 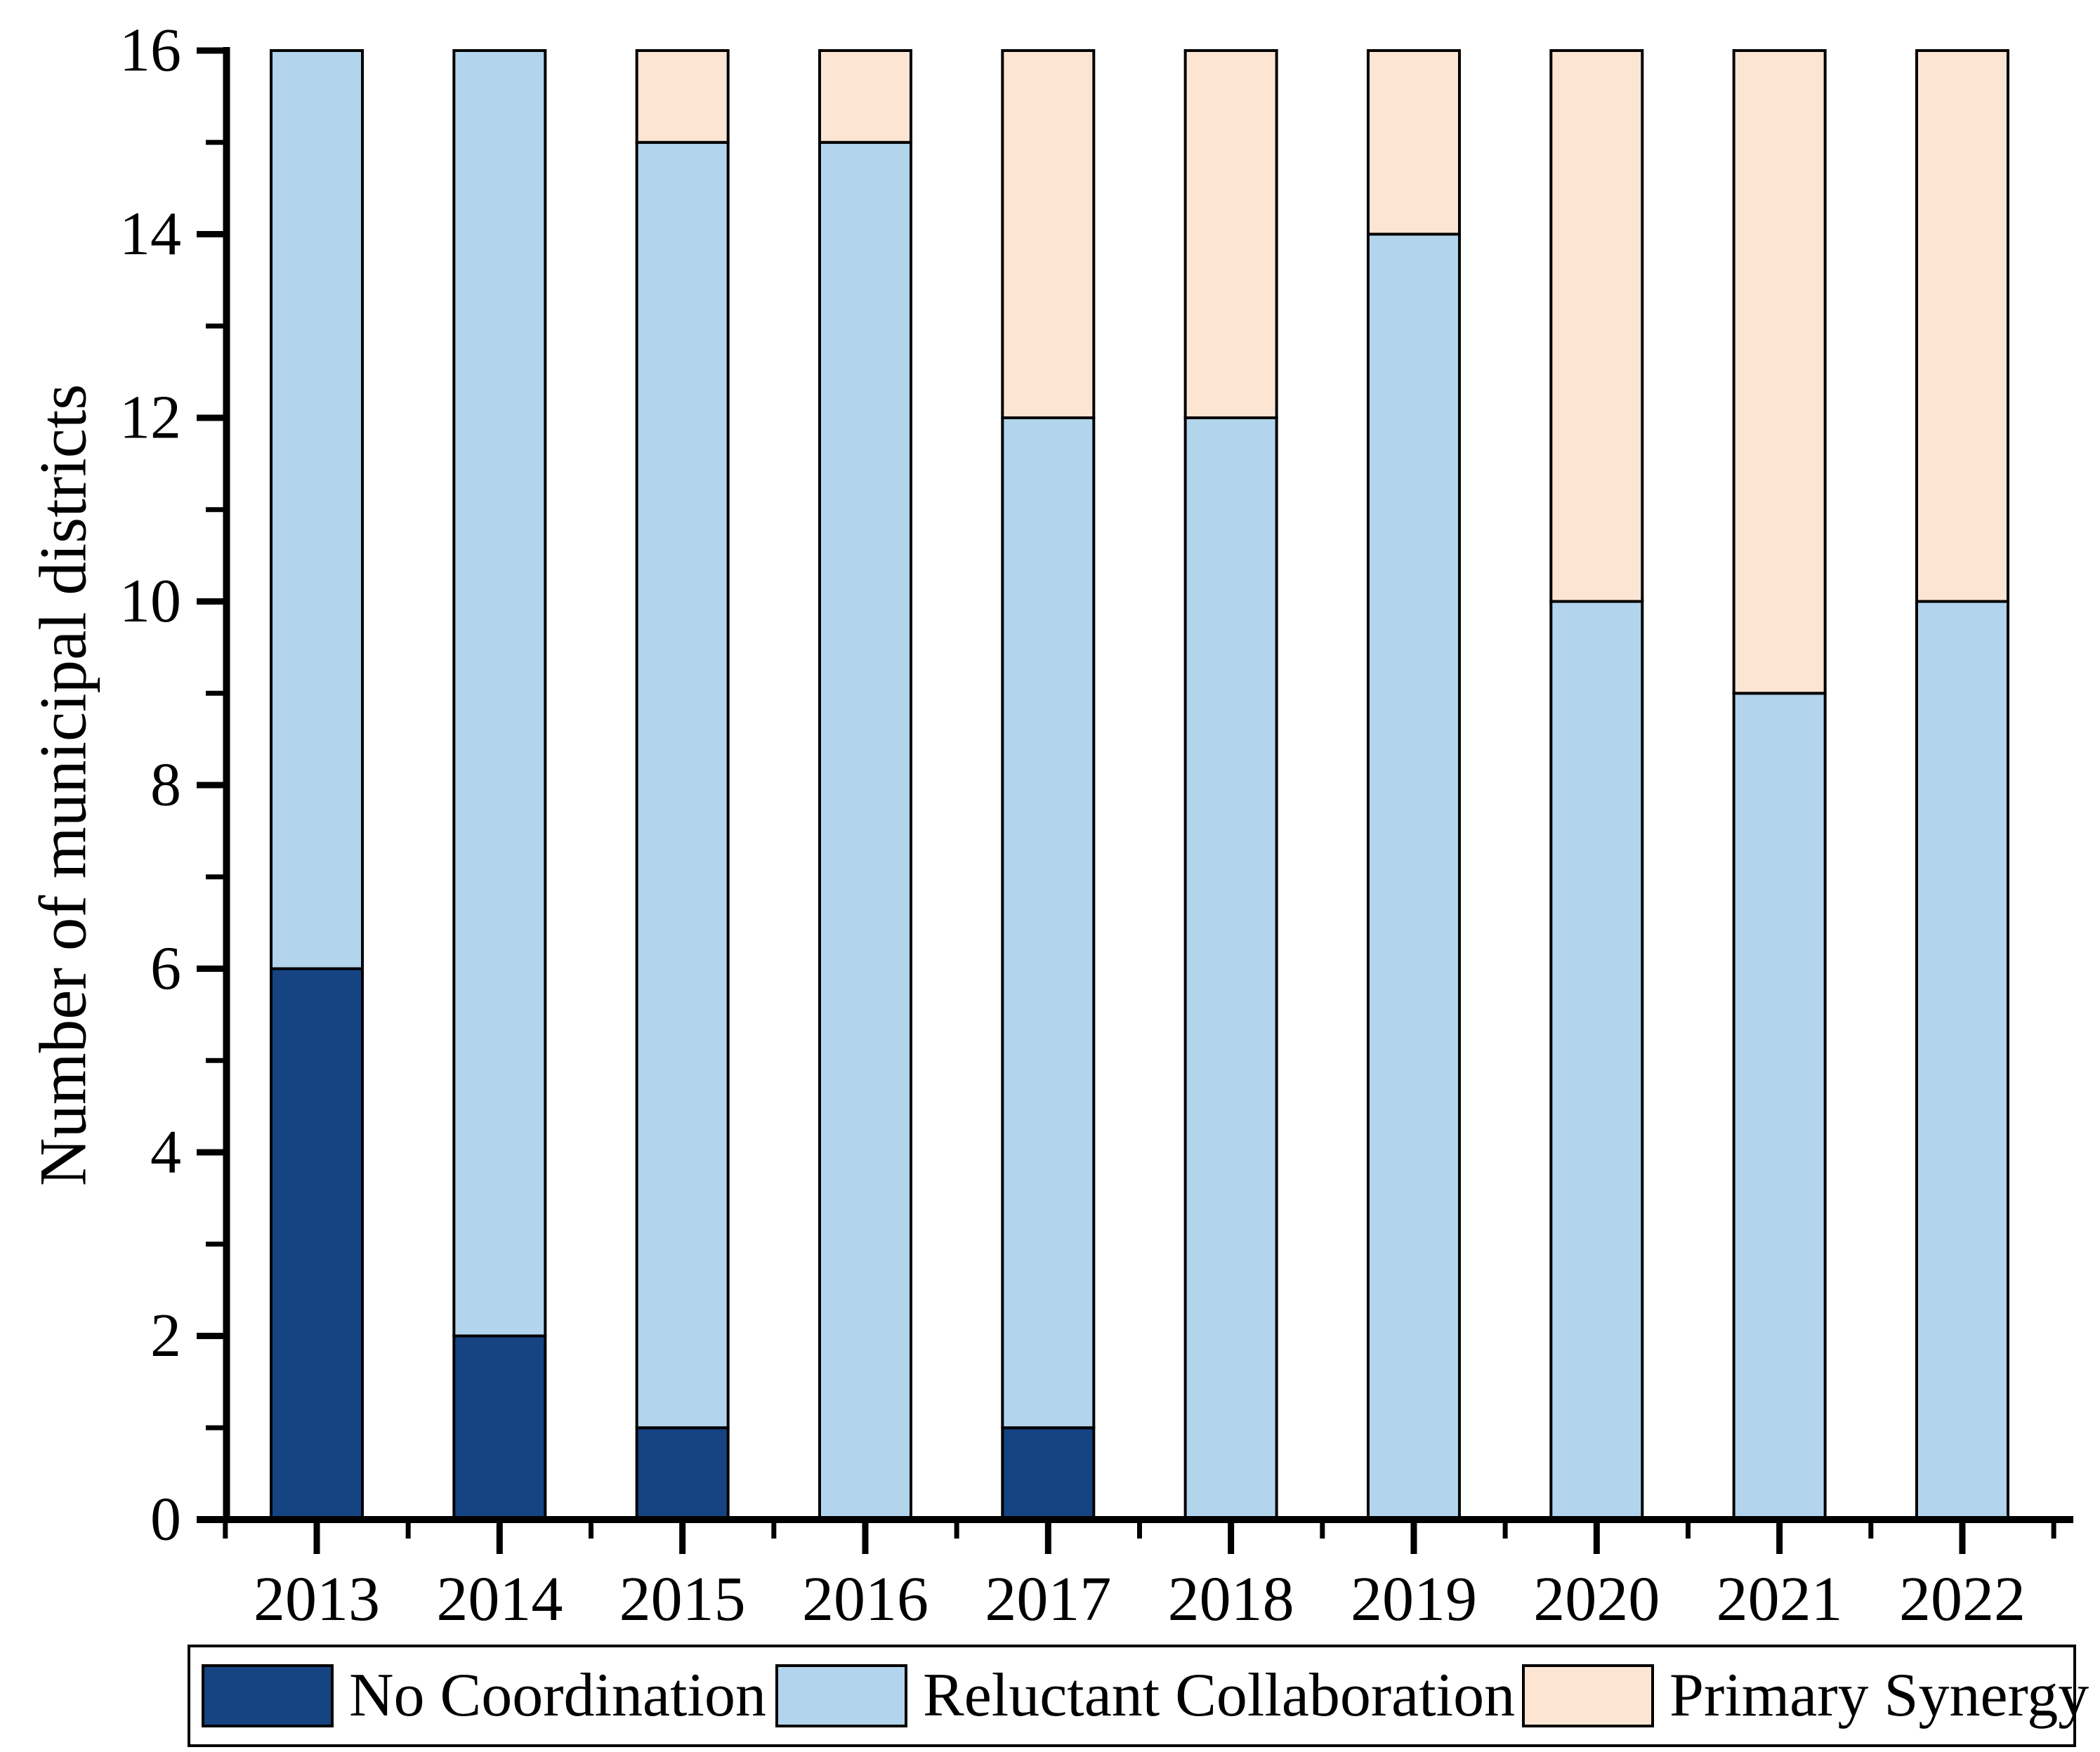 What do you see at coordinates (1962, 326) in the screenshot?
I see `bar-segment-2022-s2` at bounding box center [1962, 326].